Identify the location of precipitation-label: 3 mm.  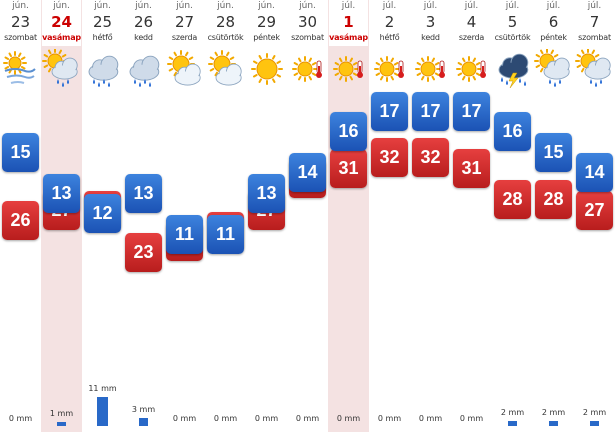
(143, 410).